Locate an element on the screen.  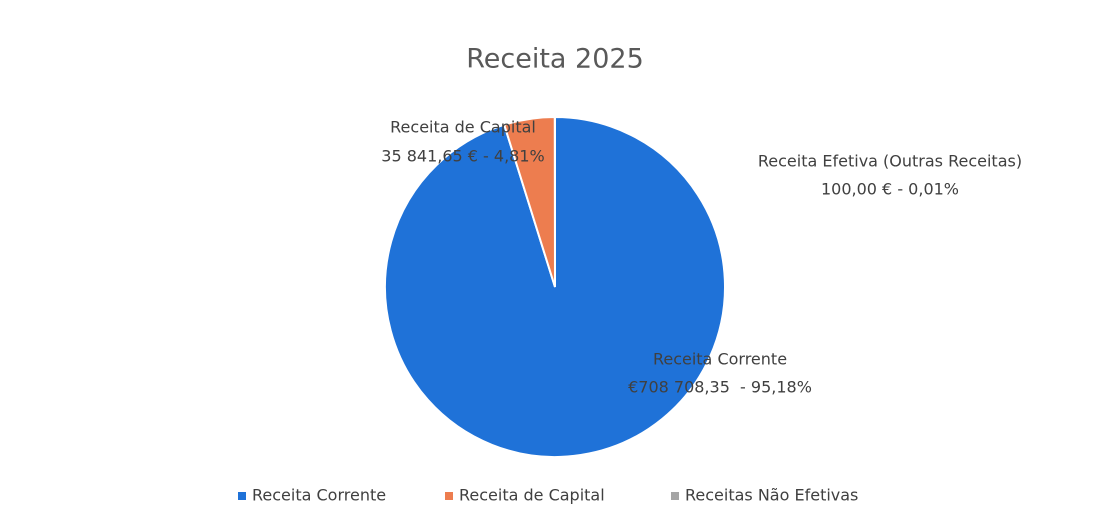
chart-title: Receita 2025 is located at coordinates (555, 59).